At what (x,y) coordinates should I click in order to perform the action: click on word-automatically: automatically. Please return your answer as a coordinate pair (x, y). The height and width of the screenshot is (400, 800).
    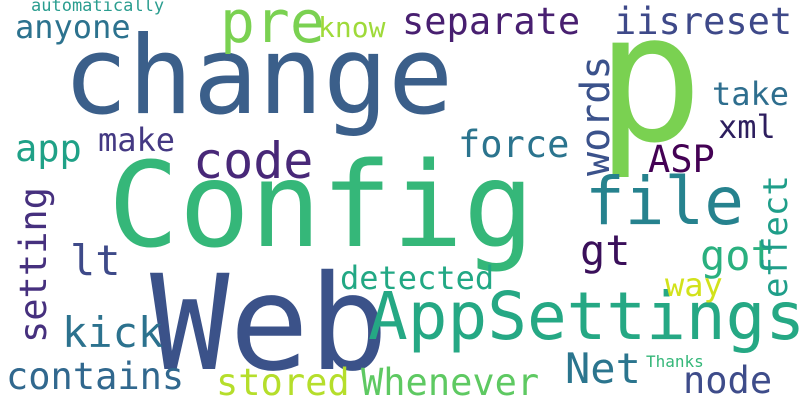
    Looking at the image, I should click on (98, 8).